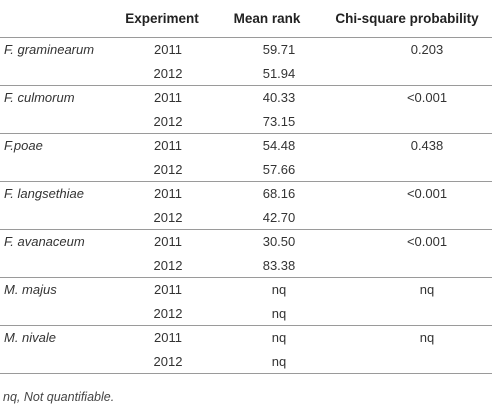  I want to click on mean-rank-cell: 42.70, so click(267, 217).